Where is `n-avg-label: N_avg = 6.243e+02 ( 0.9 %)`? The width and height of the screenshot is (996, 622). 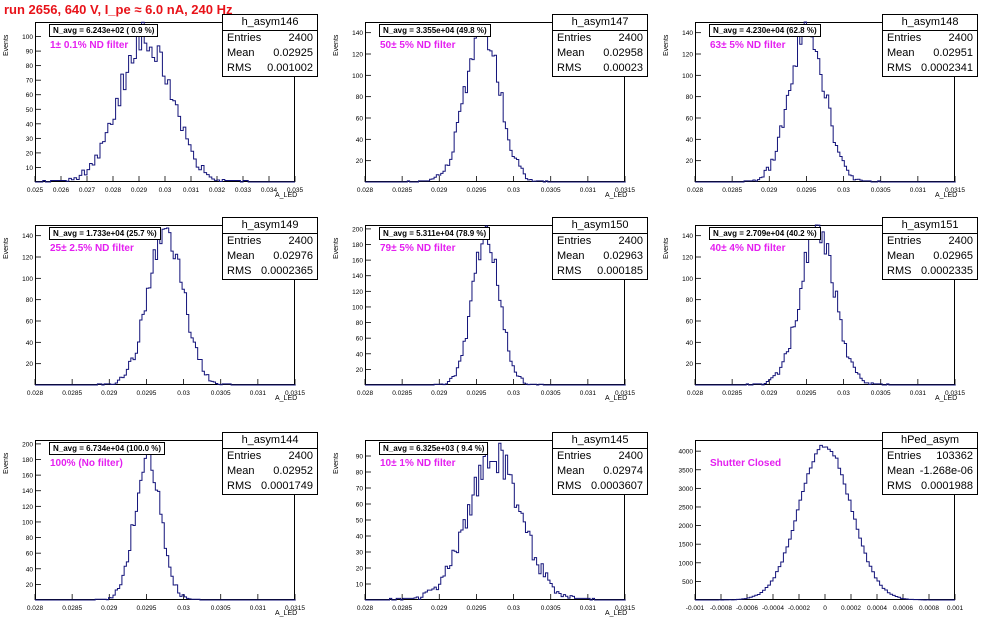
n-avg-label: N_avg = 6.243e+02 ( 0.9 %) is located at coordinates (104, 30).